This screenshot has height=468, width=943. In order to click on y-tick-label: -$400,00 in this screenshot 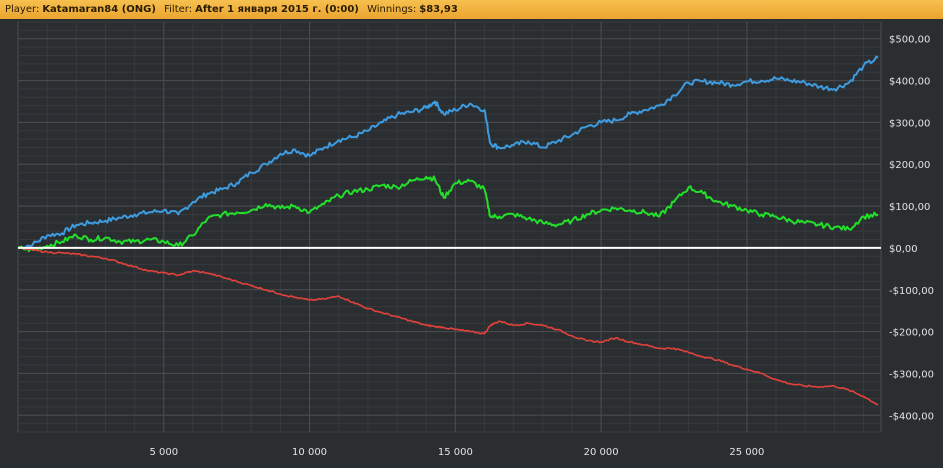, I will do `click(911, 416)`.